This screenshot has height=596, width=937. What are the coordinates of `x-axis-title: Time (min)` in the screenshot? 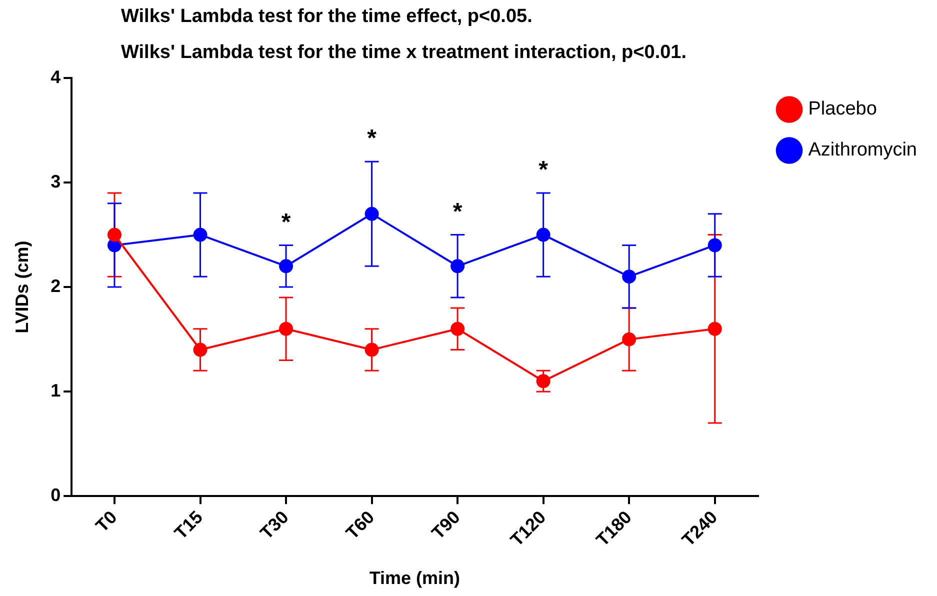 It's located at (414, 578).